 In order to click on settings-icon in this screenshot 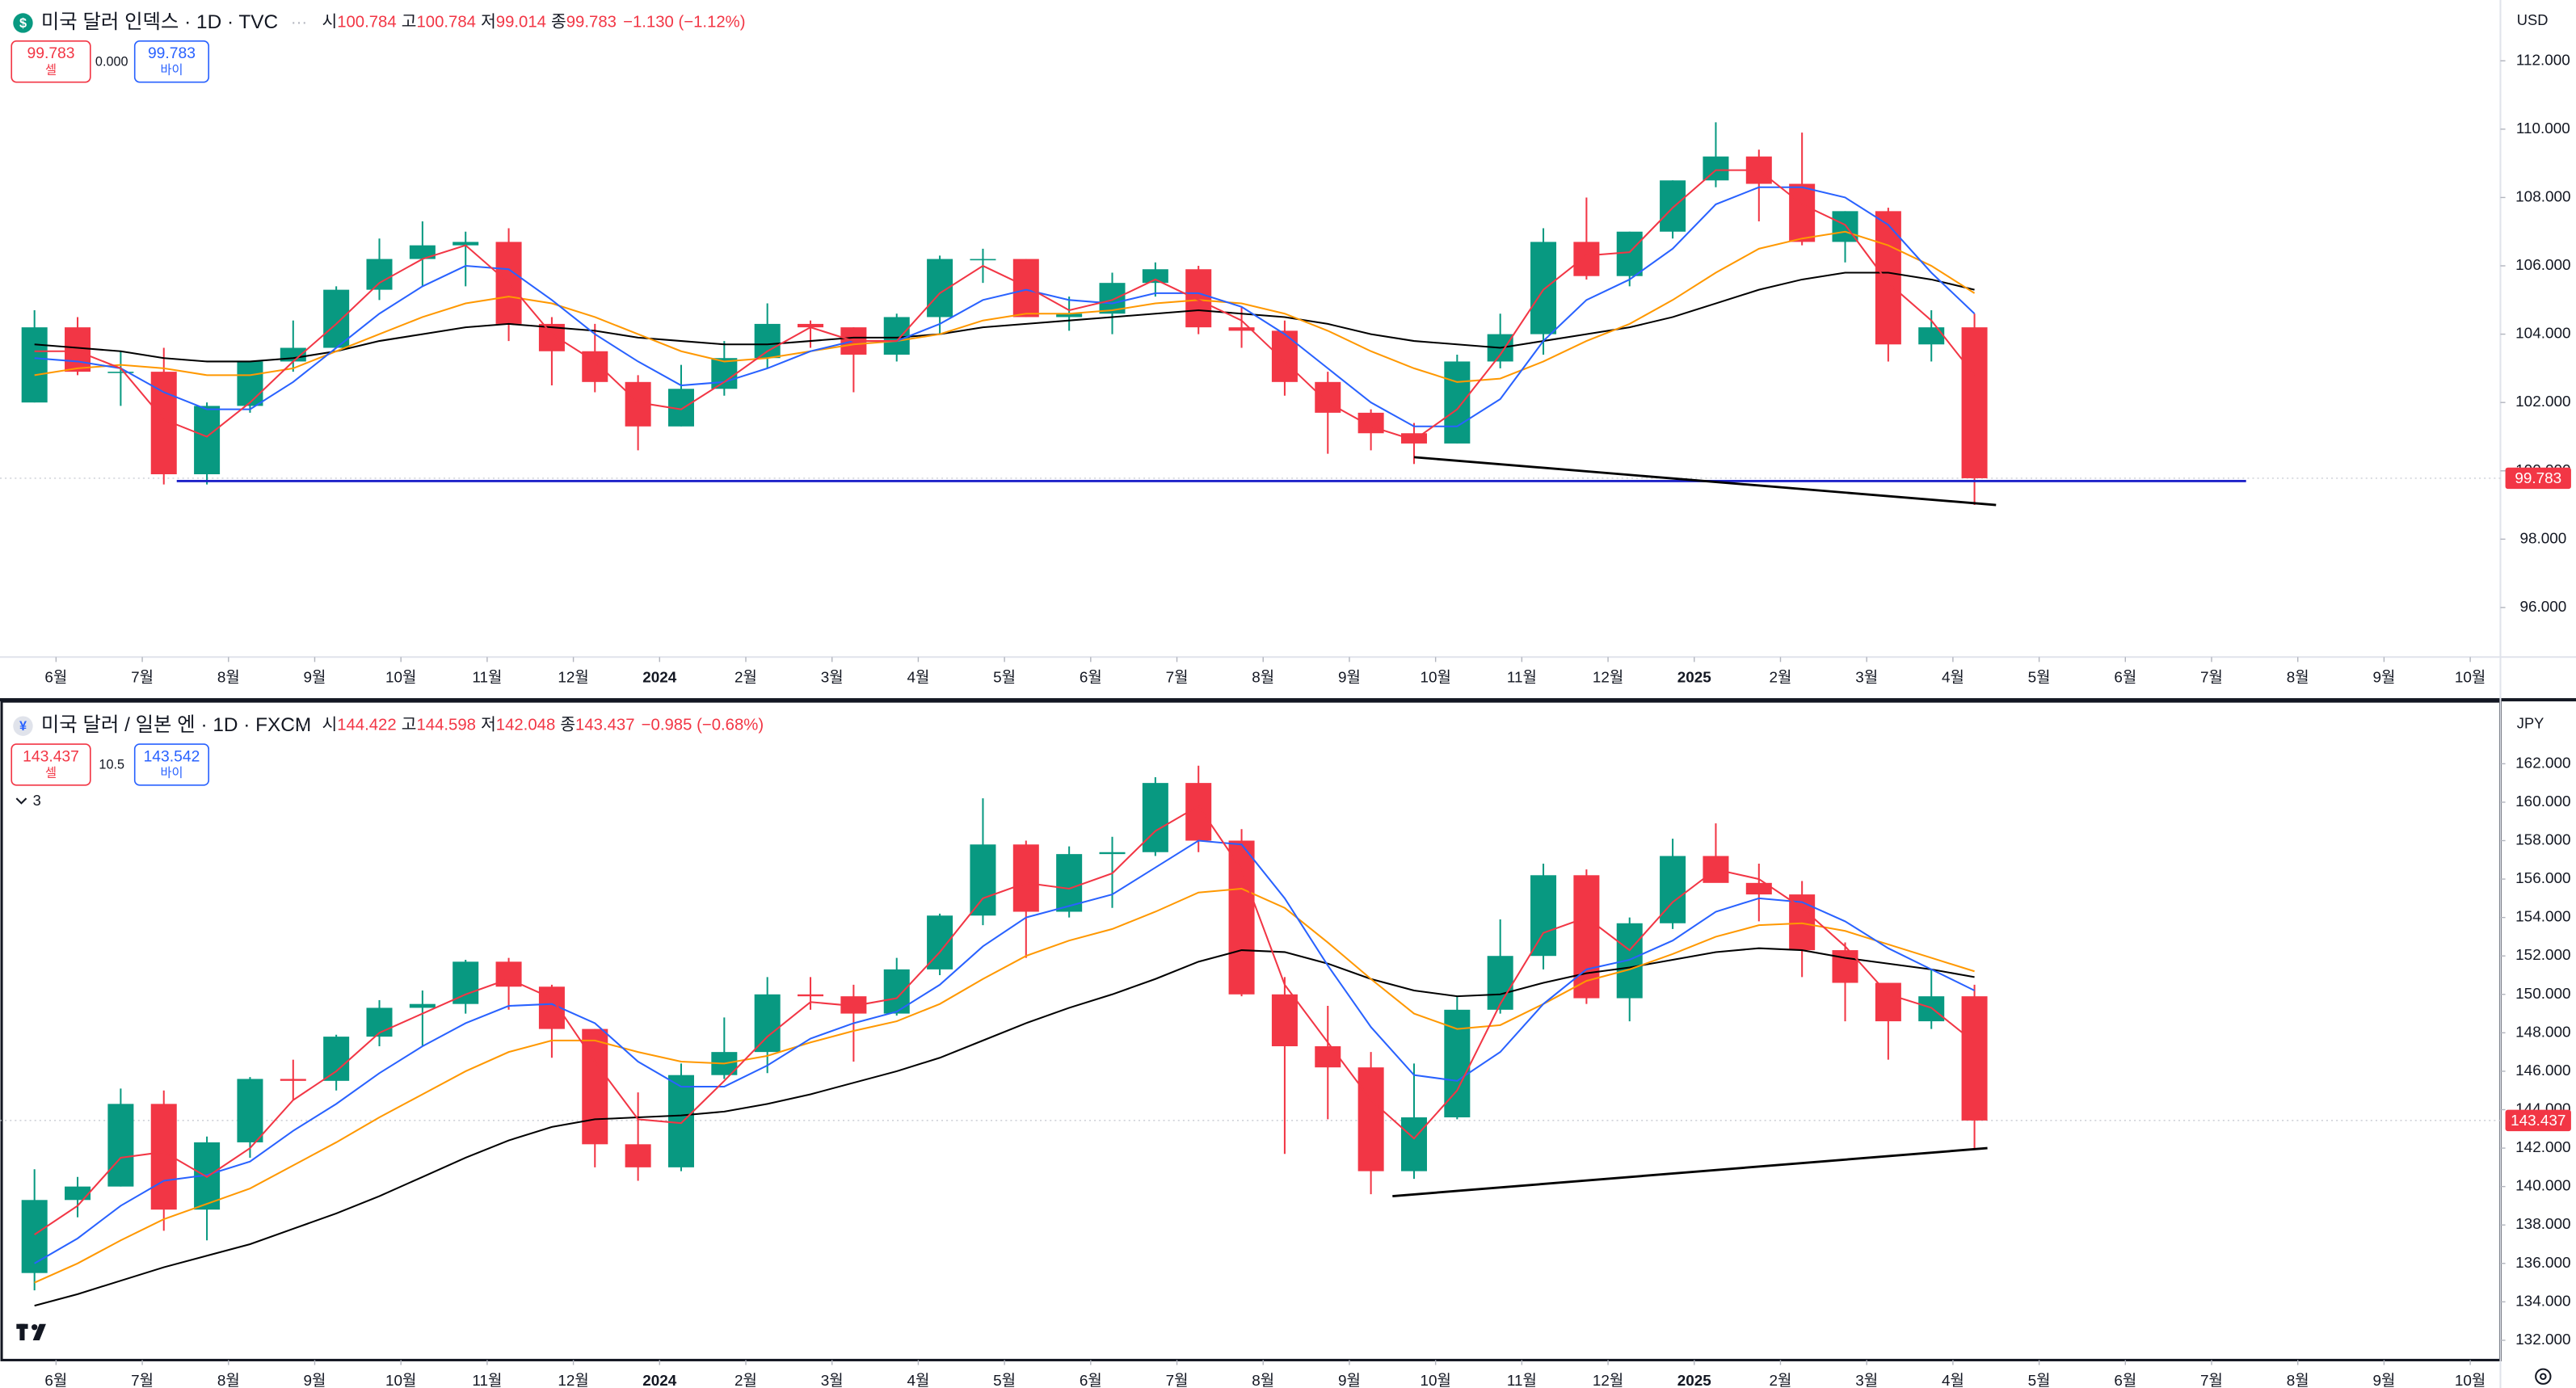, I will do `click(2543, 1377)`.